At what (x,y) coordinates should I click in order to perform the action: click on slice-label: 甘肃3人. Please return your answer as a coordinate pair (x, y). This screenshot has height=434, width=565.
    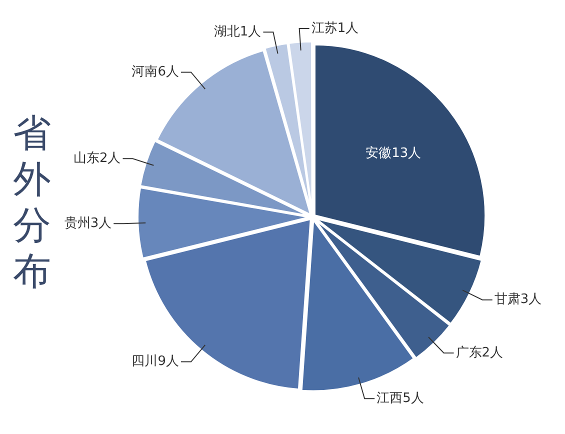
    Looking at the image, I should click on (518, 300).